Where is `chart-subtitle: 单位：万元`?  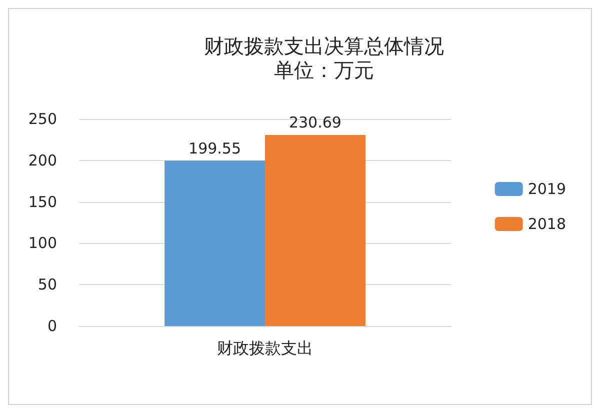
chart-subtitle: 单位：万元 is located at coordinates (324, 70).